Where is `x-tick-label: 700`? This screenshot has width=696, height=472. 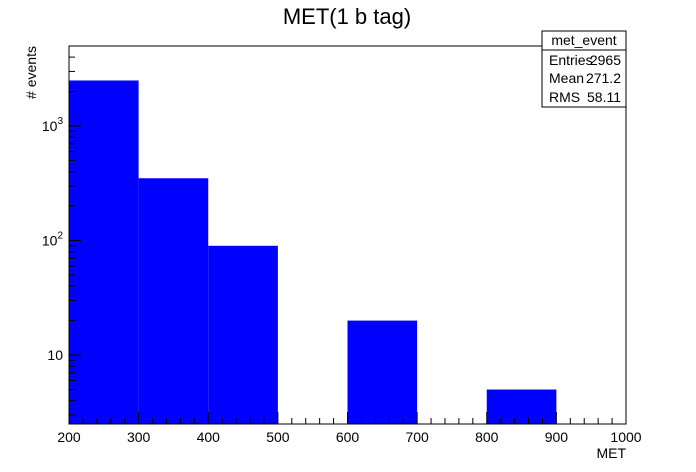 x-tick-label: 700 is located at coordinates (417, 437).